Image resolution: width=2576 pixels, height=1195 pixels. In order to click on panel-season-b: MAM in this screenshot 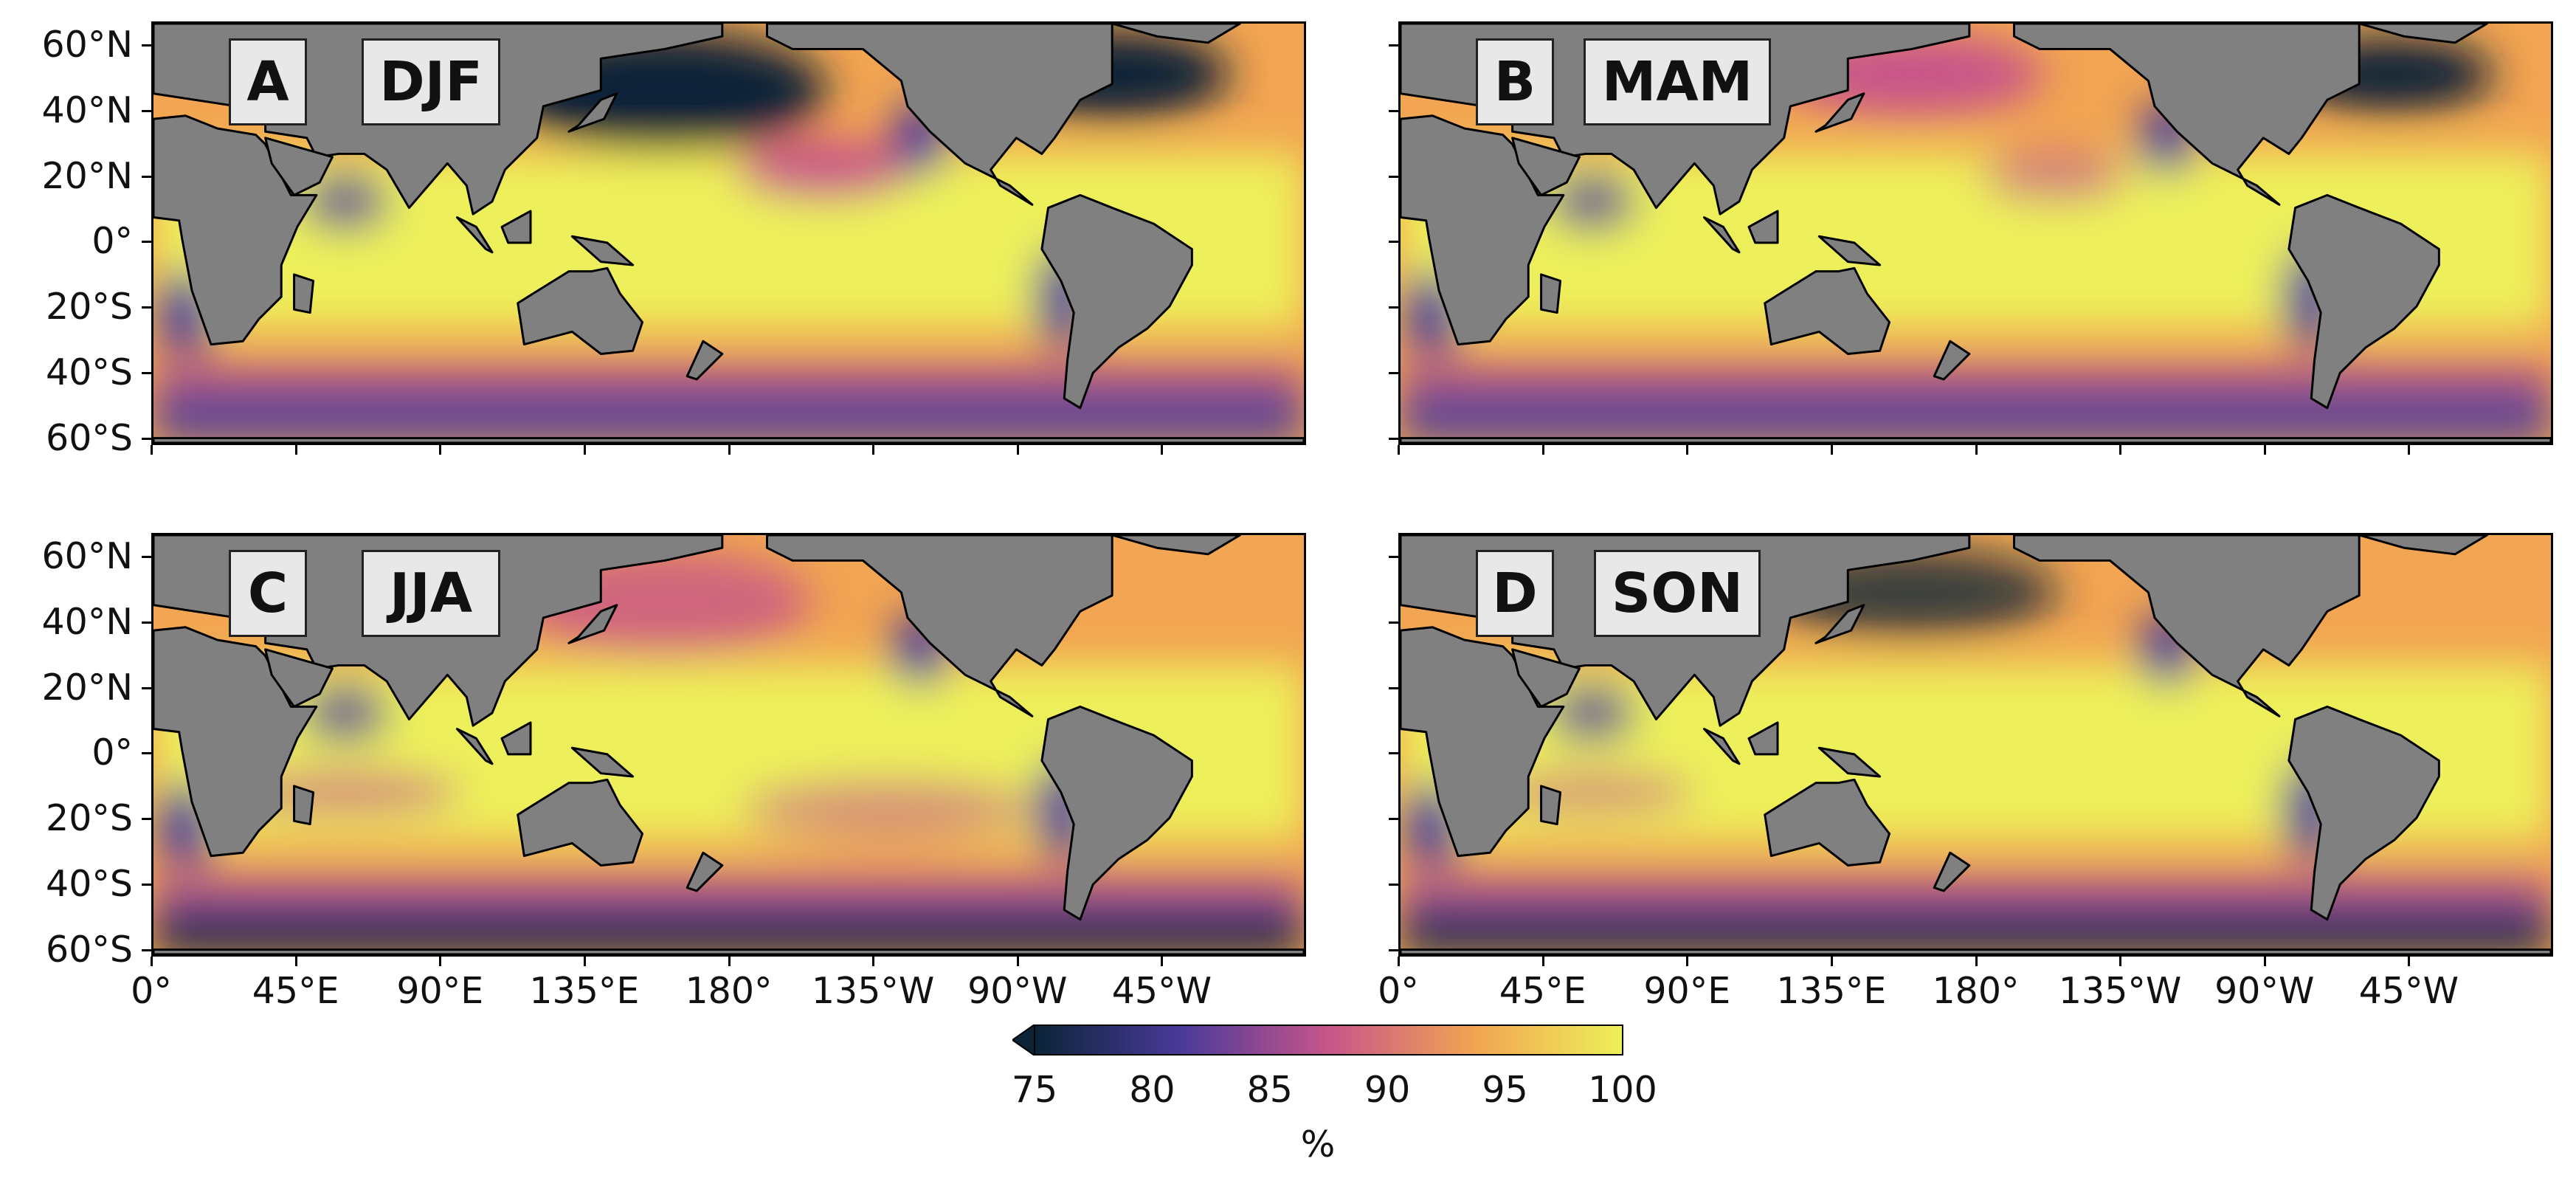, I will do `click(1678, 81)`.